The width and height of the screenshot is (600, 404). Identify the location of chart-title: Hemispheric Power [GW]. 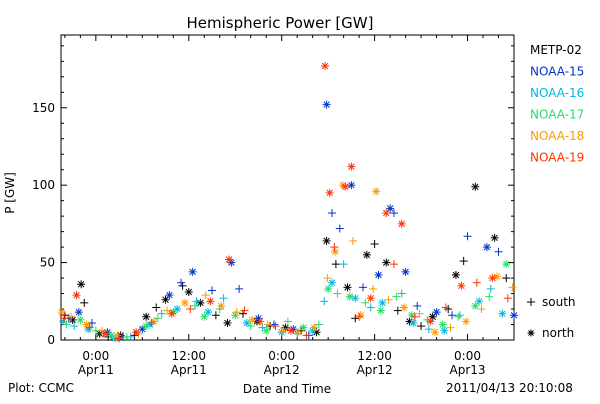
(280, 23).